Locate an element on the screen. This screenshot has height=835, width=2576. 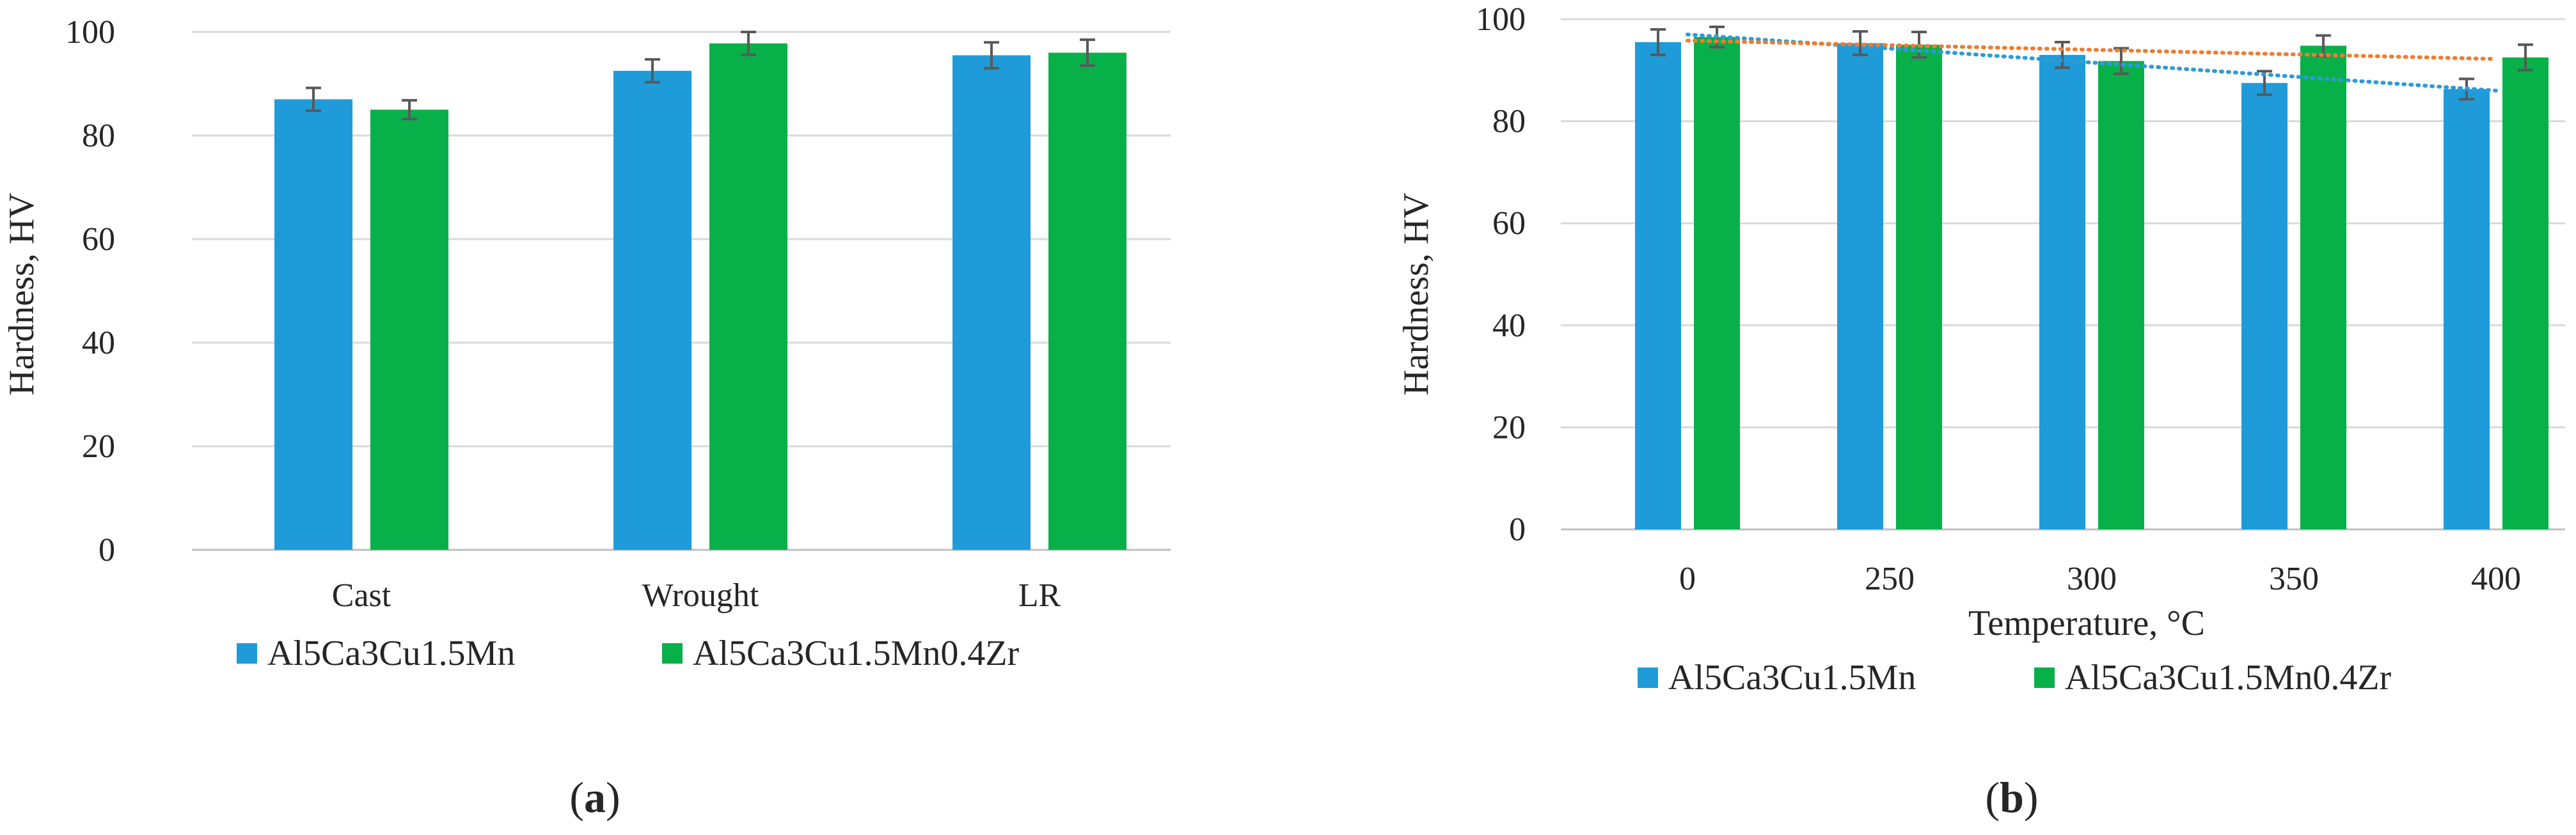
x-tick-label: 300 is located at coordinates (2092, 579).